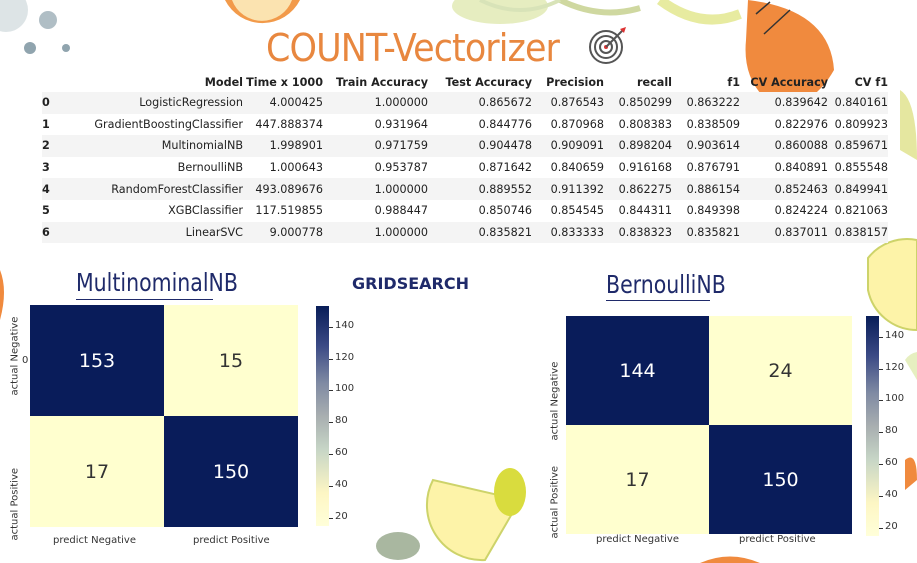 The image size is (917, 563). Describe the element at coordinates (480, 232) in the screenshot. I see `table-cell: 0.835821` at that location.